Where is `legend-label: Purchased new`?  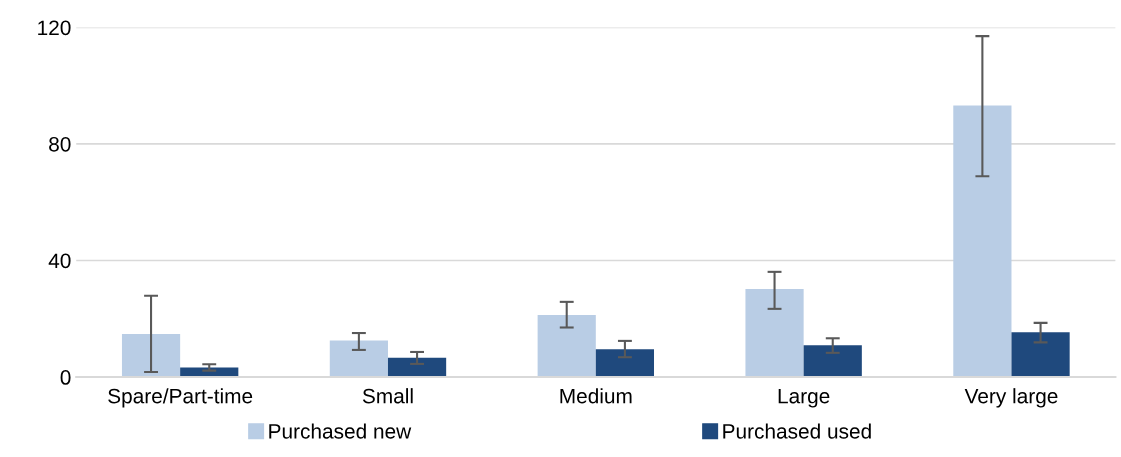 legend-label: Purchased new is located at coordinates (340, 431).